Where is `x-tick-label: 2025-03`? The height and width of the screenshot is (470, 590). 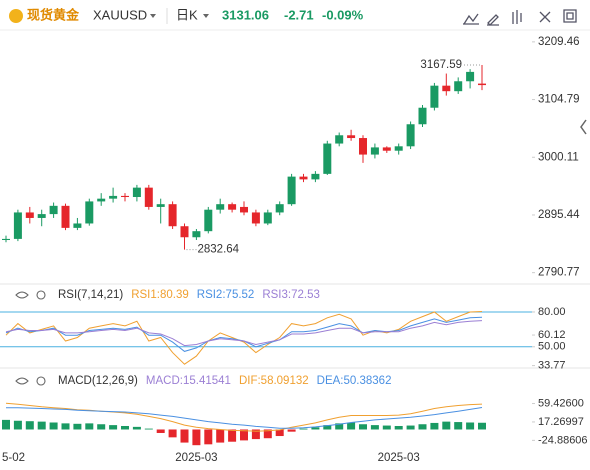
x-tick-label: 2025-03 is located at coordinates (196, 458).